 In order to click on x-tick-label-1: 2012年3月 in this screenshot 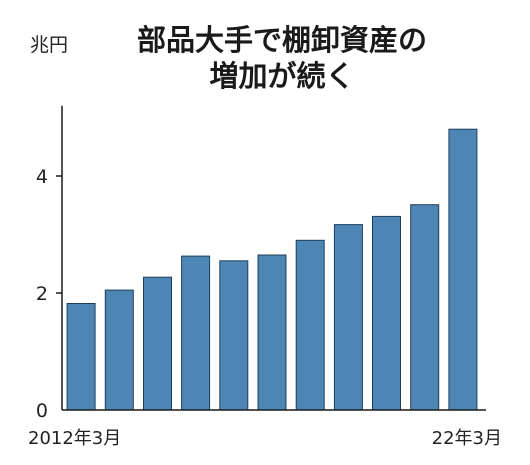, I will do `click(74, 438)`.